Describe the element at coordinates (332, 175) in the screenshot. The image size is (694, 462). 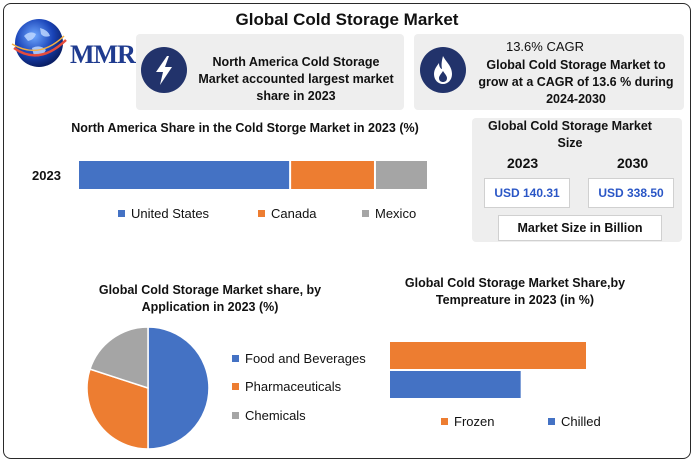
I see `bar-segment-canada` at that location.